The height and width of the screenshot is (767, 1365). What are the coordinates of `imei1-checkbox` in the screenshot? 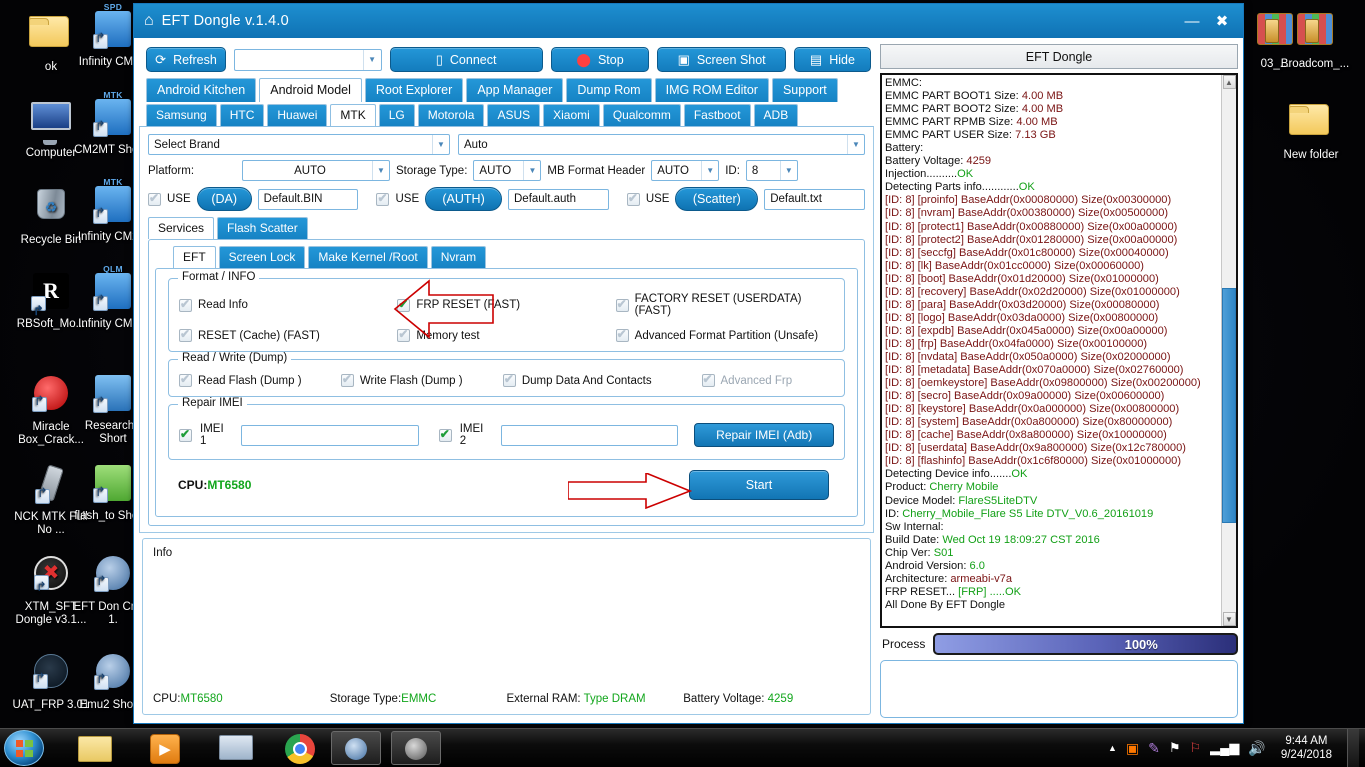 It's located at (185, 434).